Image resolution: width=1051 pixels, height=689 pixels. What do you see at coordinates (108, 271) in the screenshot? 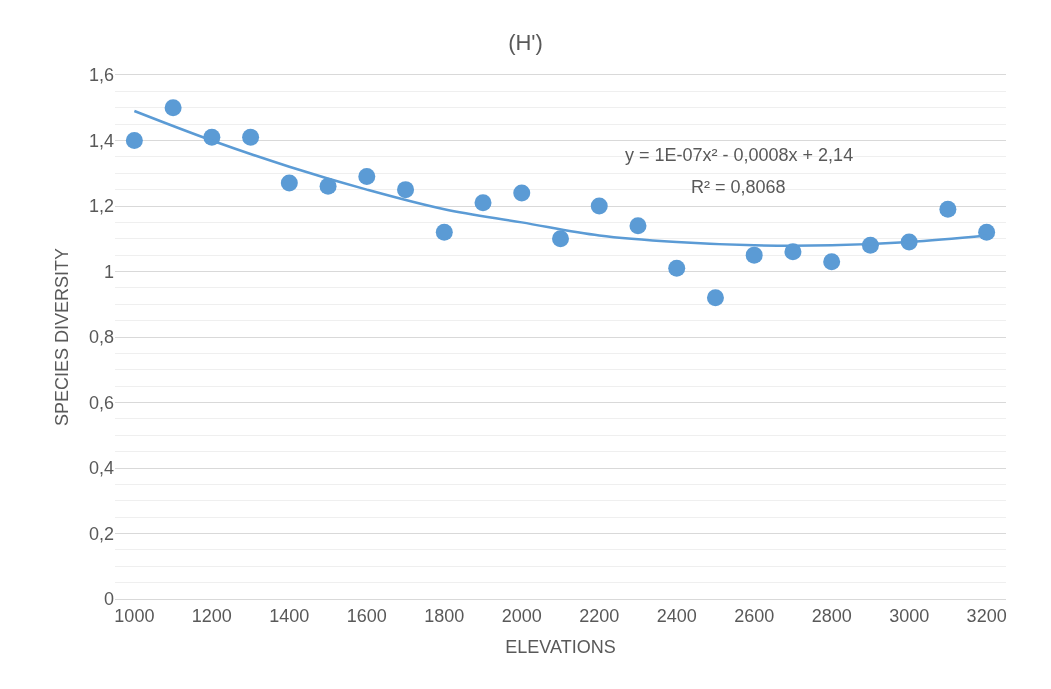
I see `y-tick-label: 1` at bounding box center [108, 271].